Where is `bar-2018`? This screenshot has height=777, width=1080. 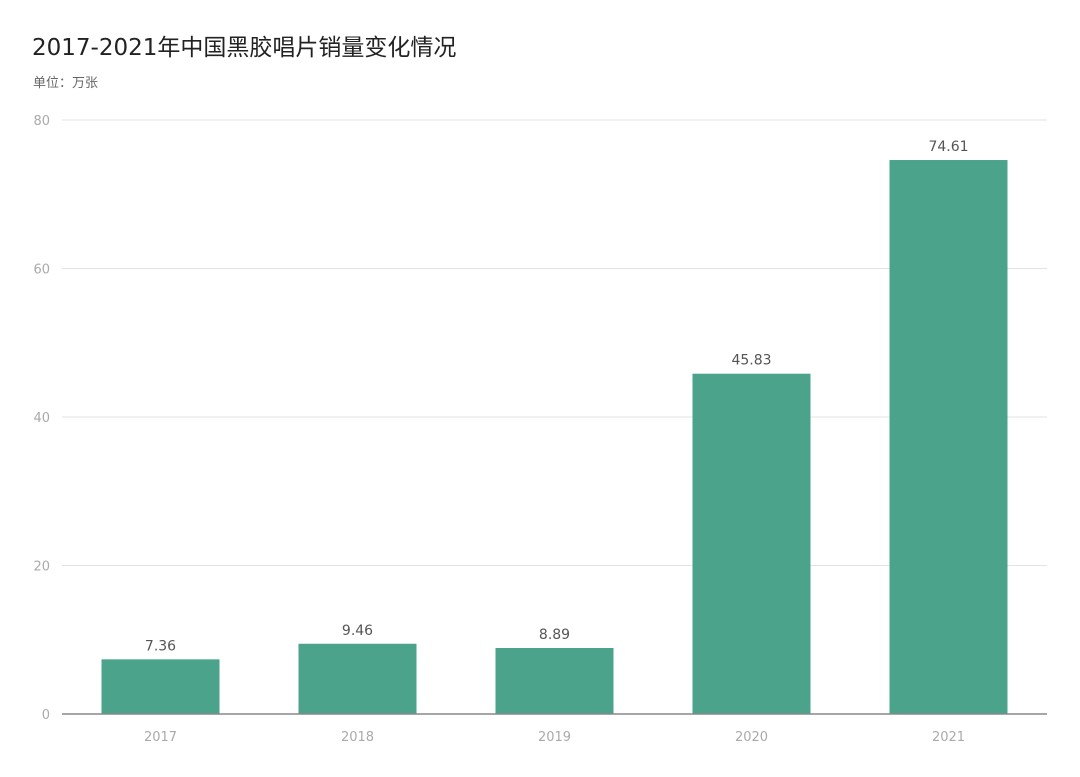
bar-2018 is located at coordinates (357, 678).